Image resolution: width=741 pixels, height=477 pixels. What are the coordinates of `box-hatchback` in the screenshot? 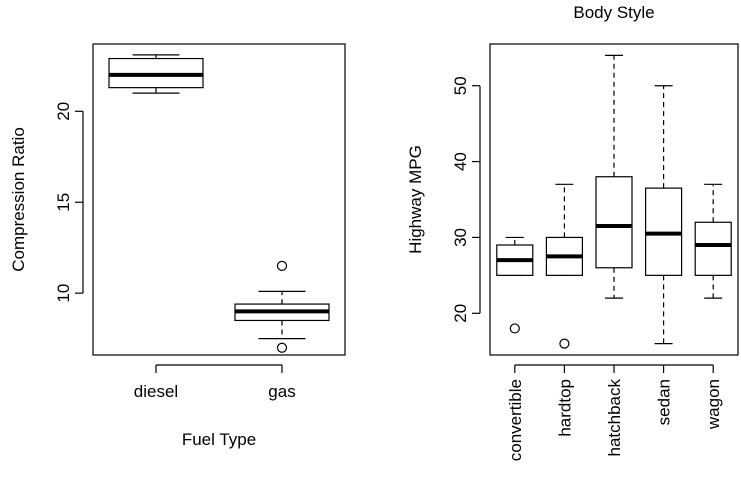 It's located at (614, 176).